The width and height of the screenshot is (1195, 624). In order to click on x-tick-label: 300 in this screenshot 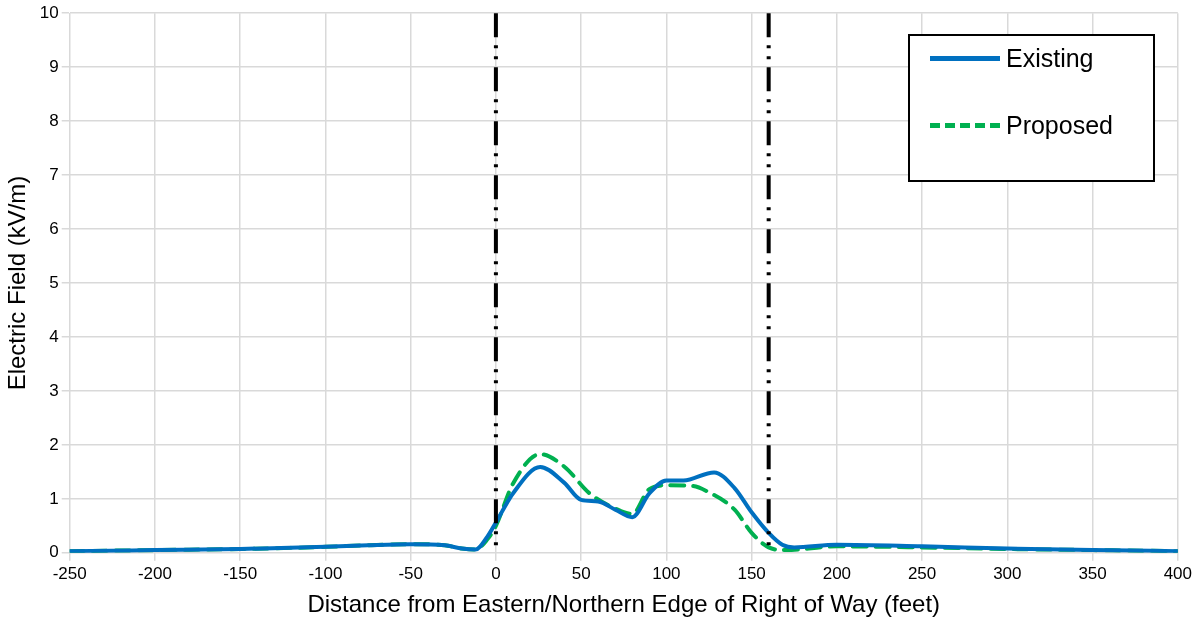, I will do `click(1007, 573)`.